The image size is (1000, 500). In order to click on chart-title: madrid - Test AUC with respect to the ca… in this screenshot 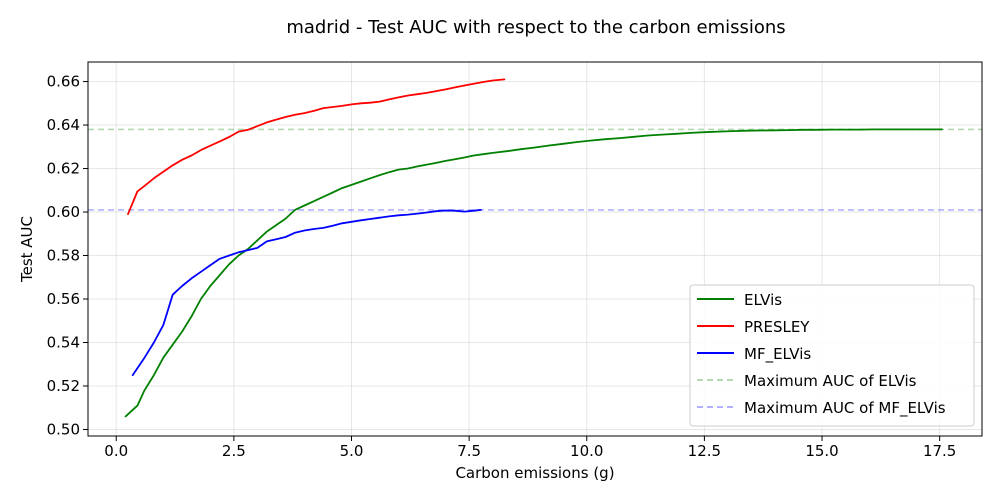, I will do `click(535, 27)`.